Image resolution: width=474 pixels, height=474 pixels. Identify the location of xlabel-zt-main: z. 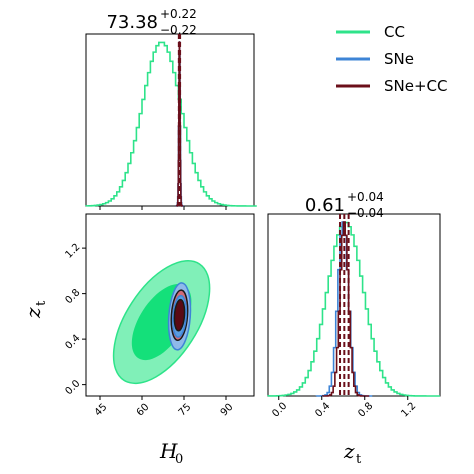
(349, 451).